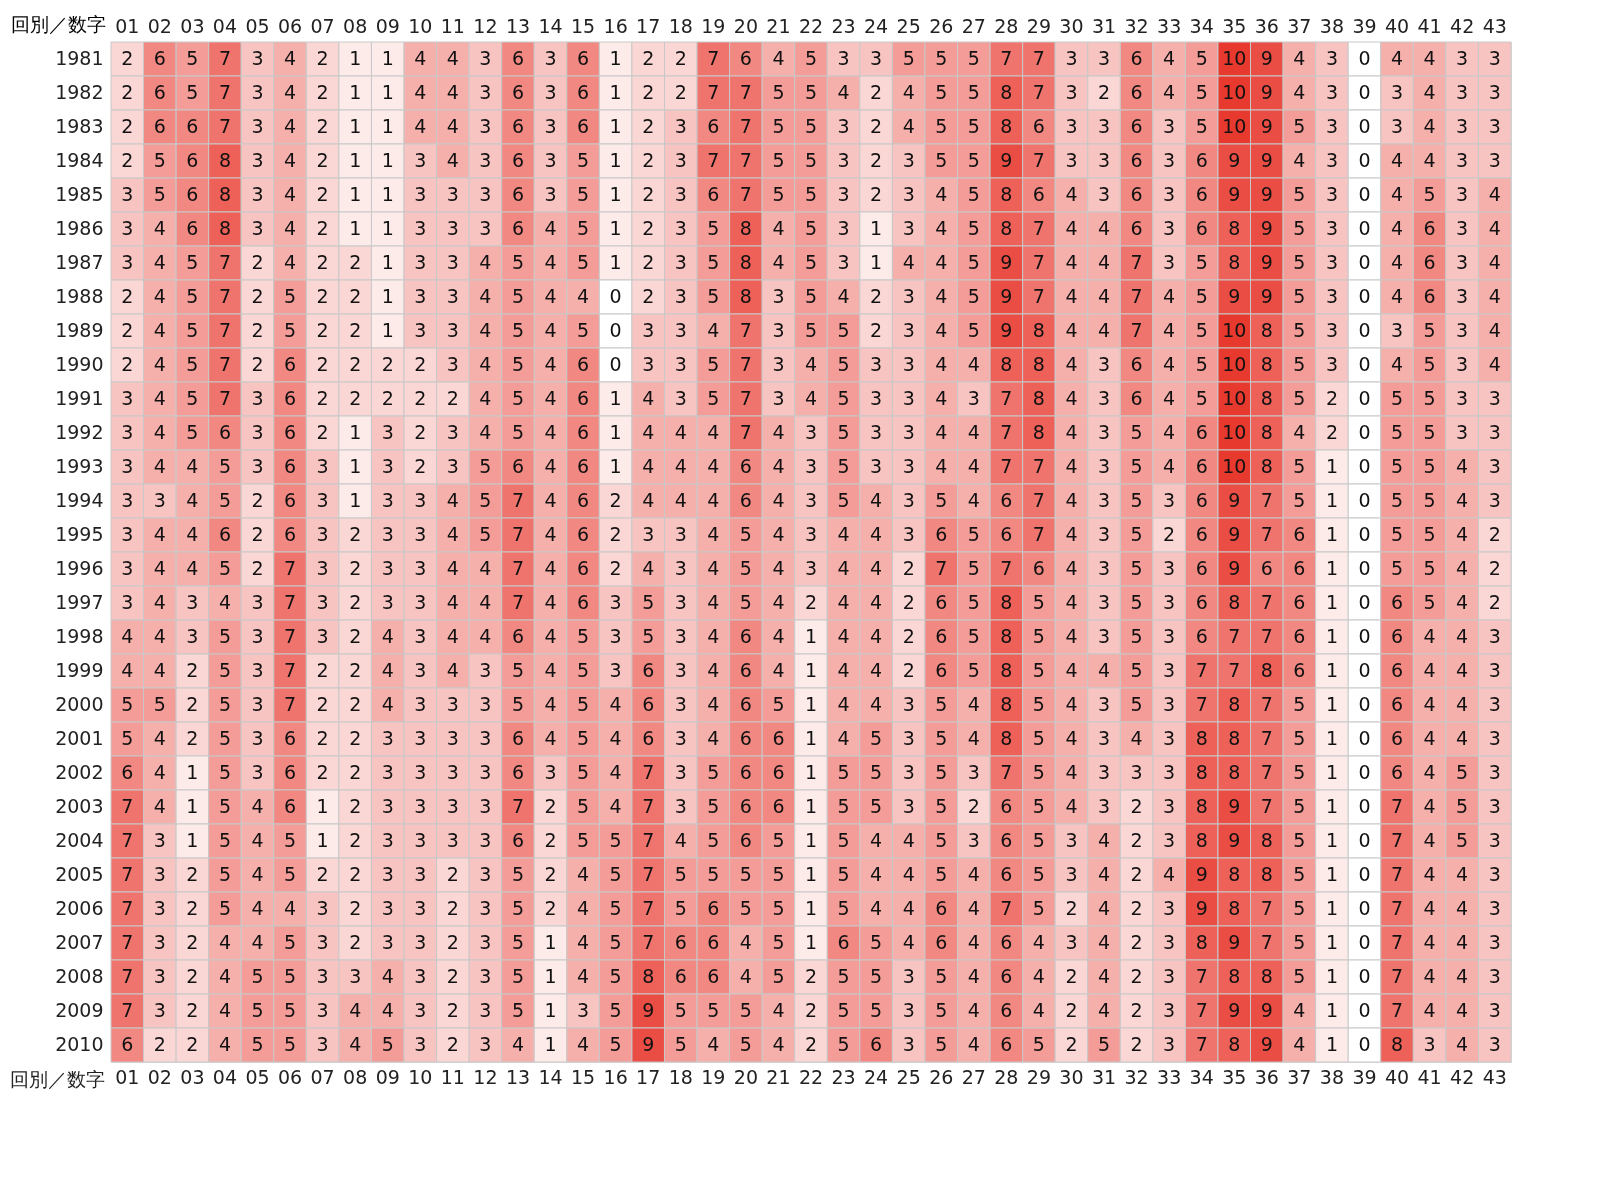 This screenshot has height=1200, width=1600. I want to click on x-tick-label: 25, so click(908, 1076).